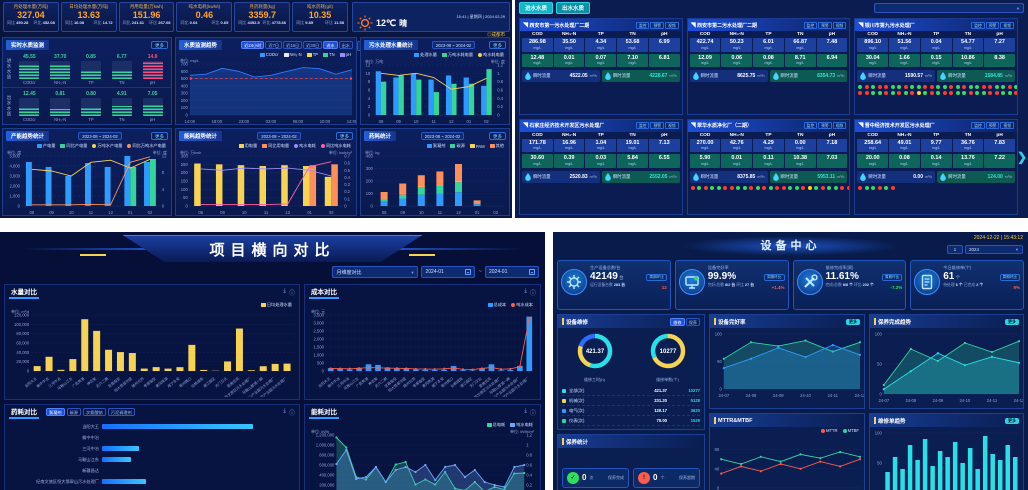  I want to click on repair-tabs: 维修 保养, so click(685, 321).